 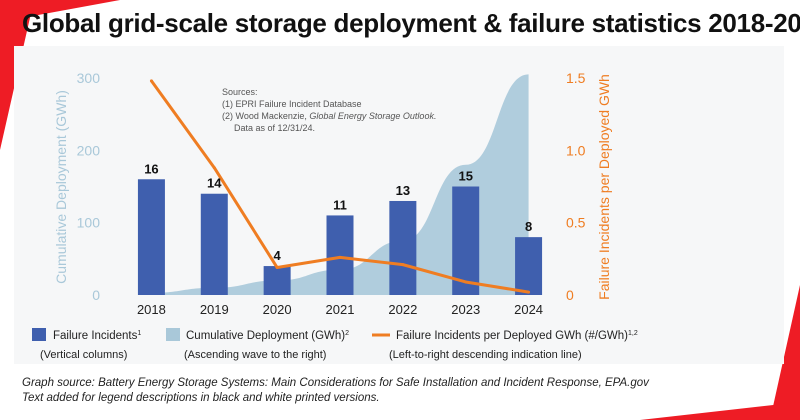 What do you see at coordinates (255, 355) in the screenshot?
I see `legend-note-cumulative-deployment: (Ascending wave to the right)` at bounding box center [255, 355].